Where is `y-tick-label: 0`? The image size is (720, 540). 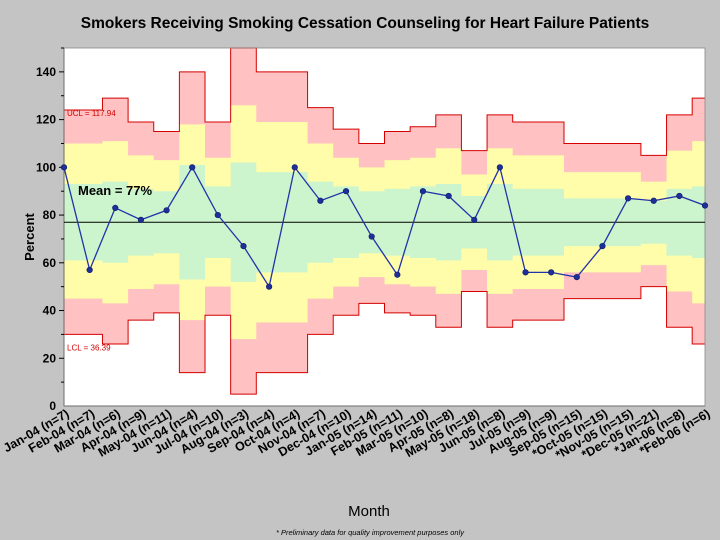 y-tick-label: 0 is located at coordinates (52, 406).